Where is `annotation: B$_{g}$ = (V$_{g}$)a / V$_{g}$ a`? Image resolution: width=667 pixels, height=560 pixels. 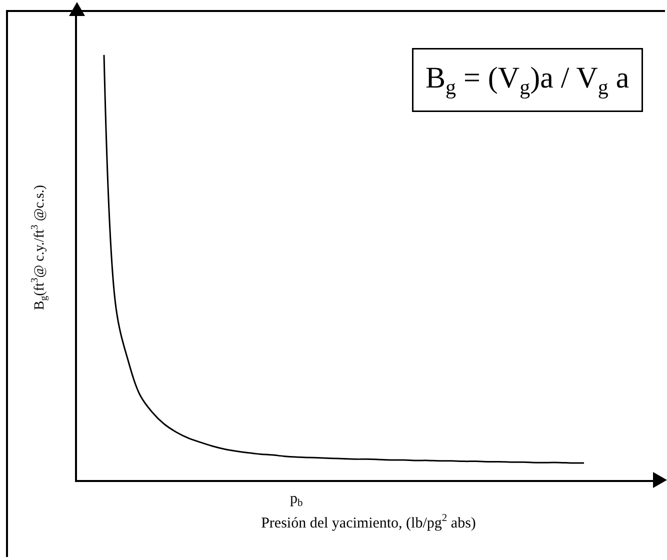
annotation: B$_{g}$ = (V$_{g}$)a / V$_{g}$ a is located at coordinates (528, 80).